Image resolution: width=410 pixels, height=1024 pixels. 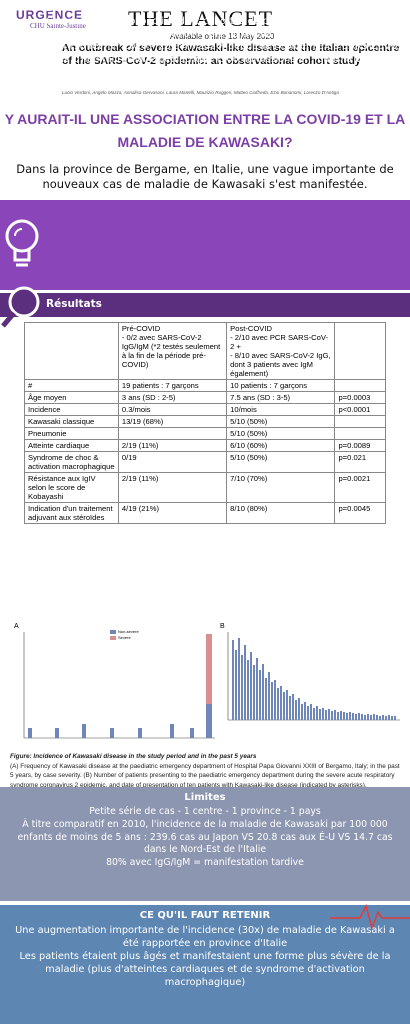 I want to click on table-cell: Atteinte cardiaque, so click(x=71, y=445).